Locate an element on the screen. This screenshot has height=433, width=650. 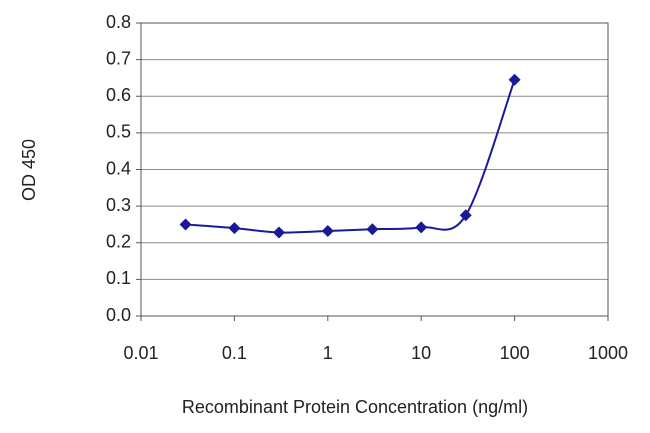
x-tick-label: 1000 is located at coordinates (608, 353).